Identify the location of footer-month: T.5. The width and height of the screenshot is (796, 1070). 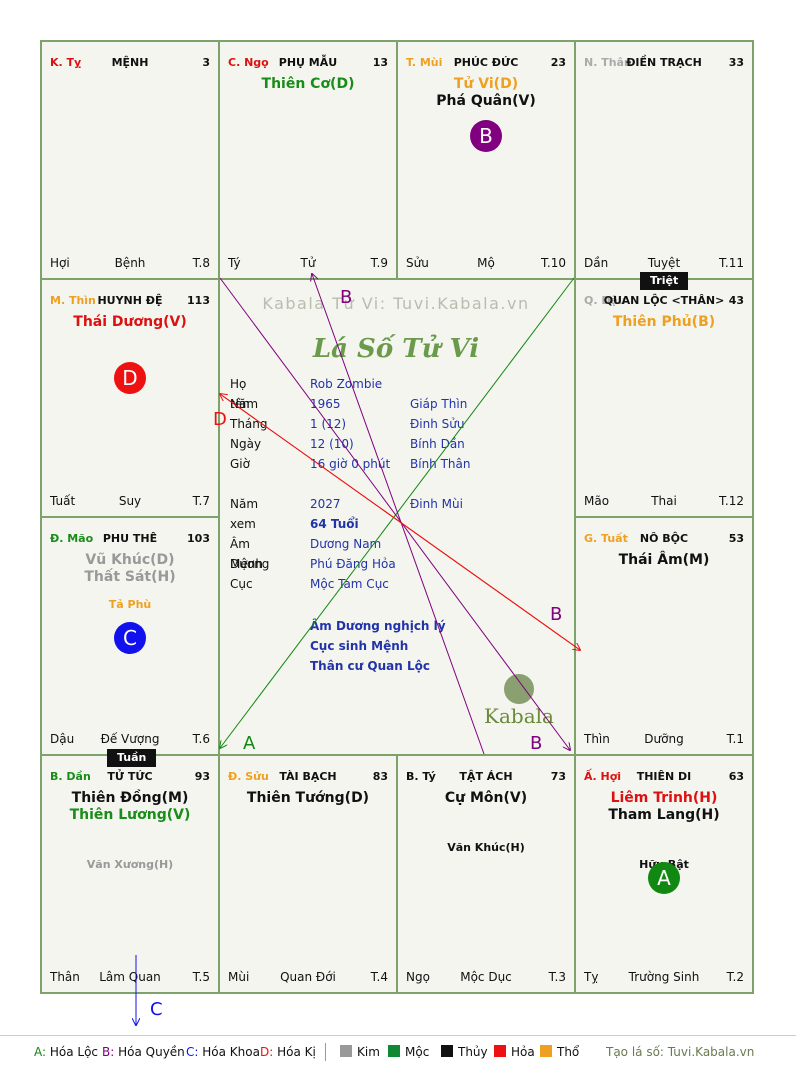
(201, 977).